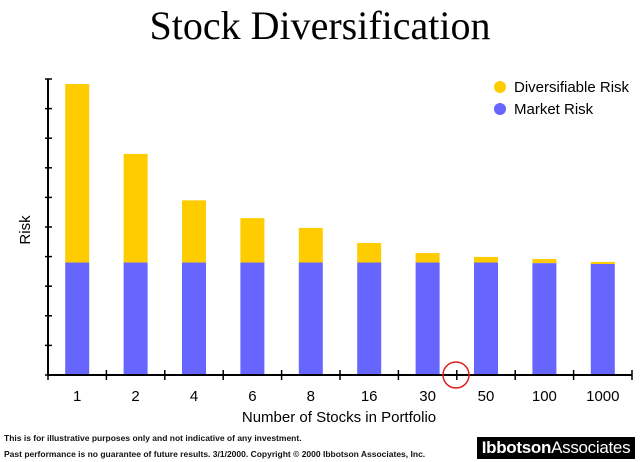 This screenshot has height=462, width=640. I want to click on x-tick-label: 50, so click(486, 396).